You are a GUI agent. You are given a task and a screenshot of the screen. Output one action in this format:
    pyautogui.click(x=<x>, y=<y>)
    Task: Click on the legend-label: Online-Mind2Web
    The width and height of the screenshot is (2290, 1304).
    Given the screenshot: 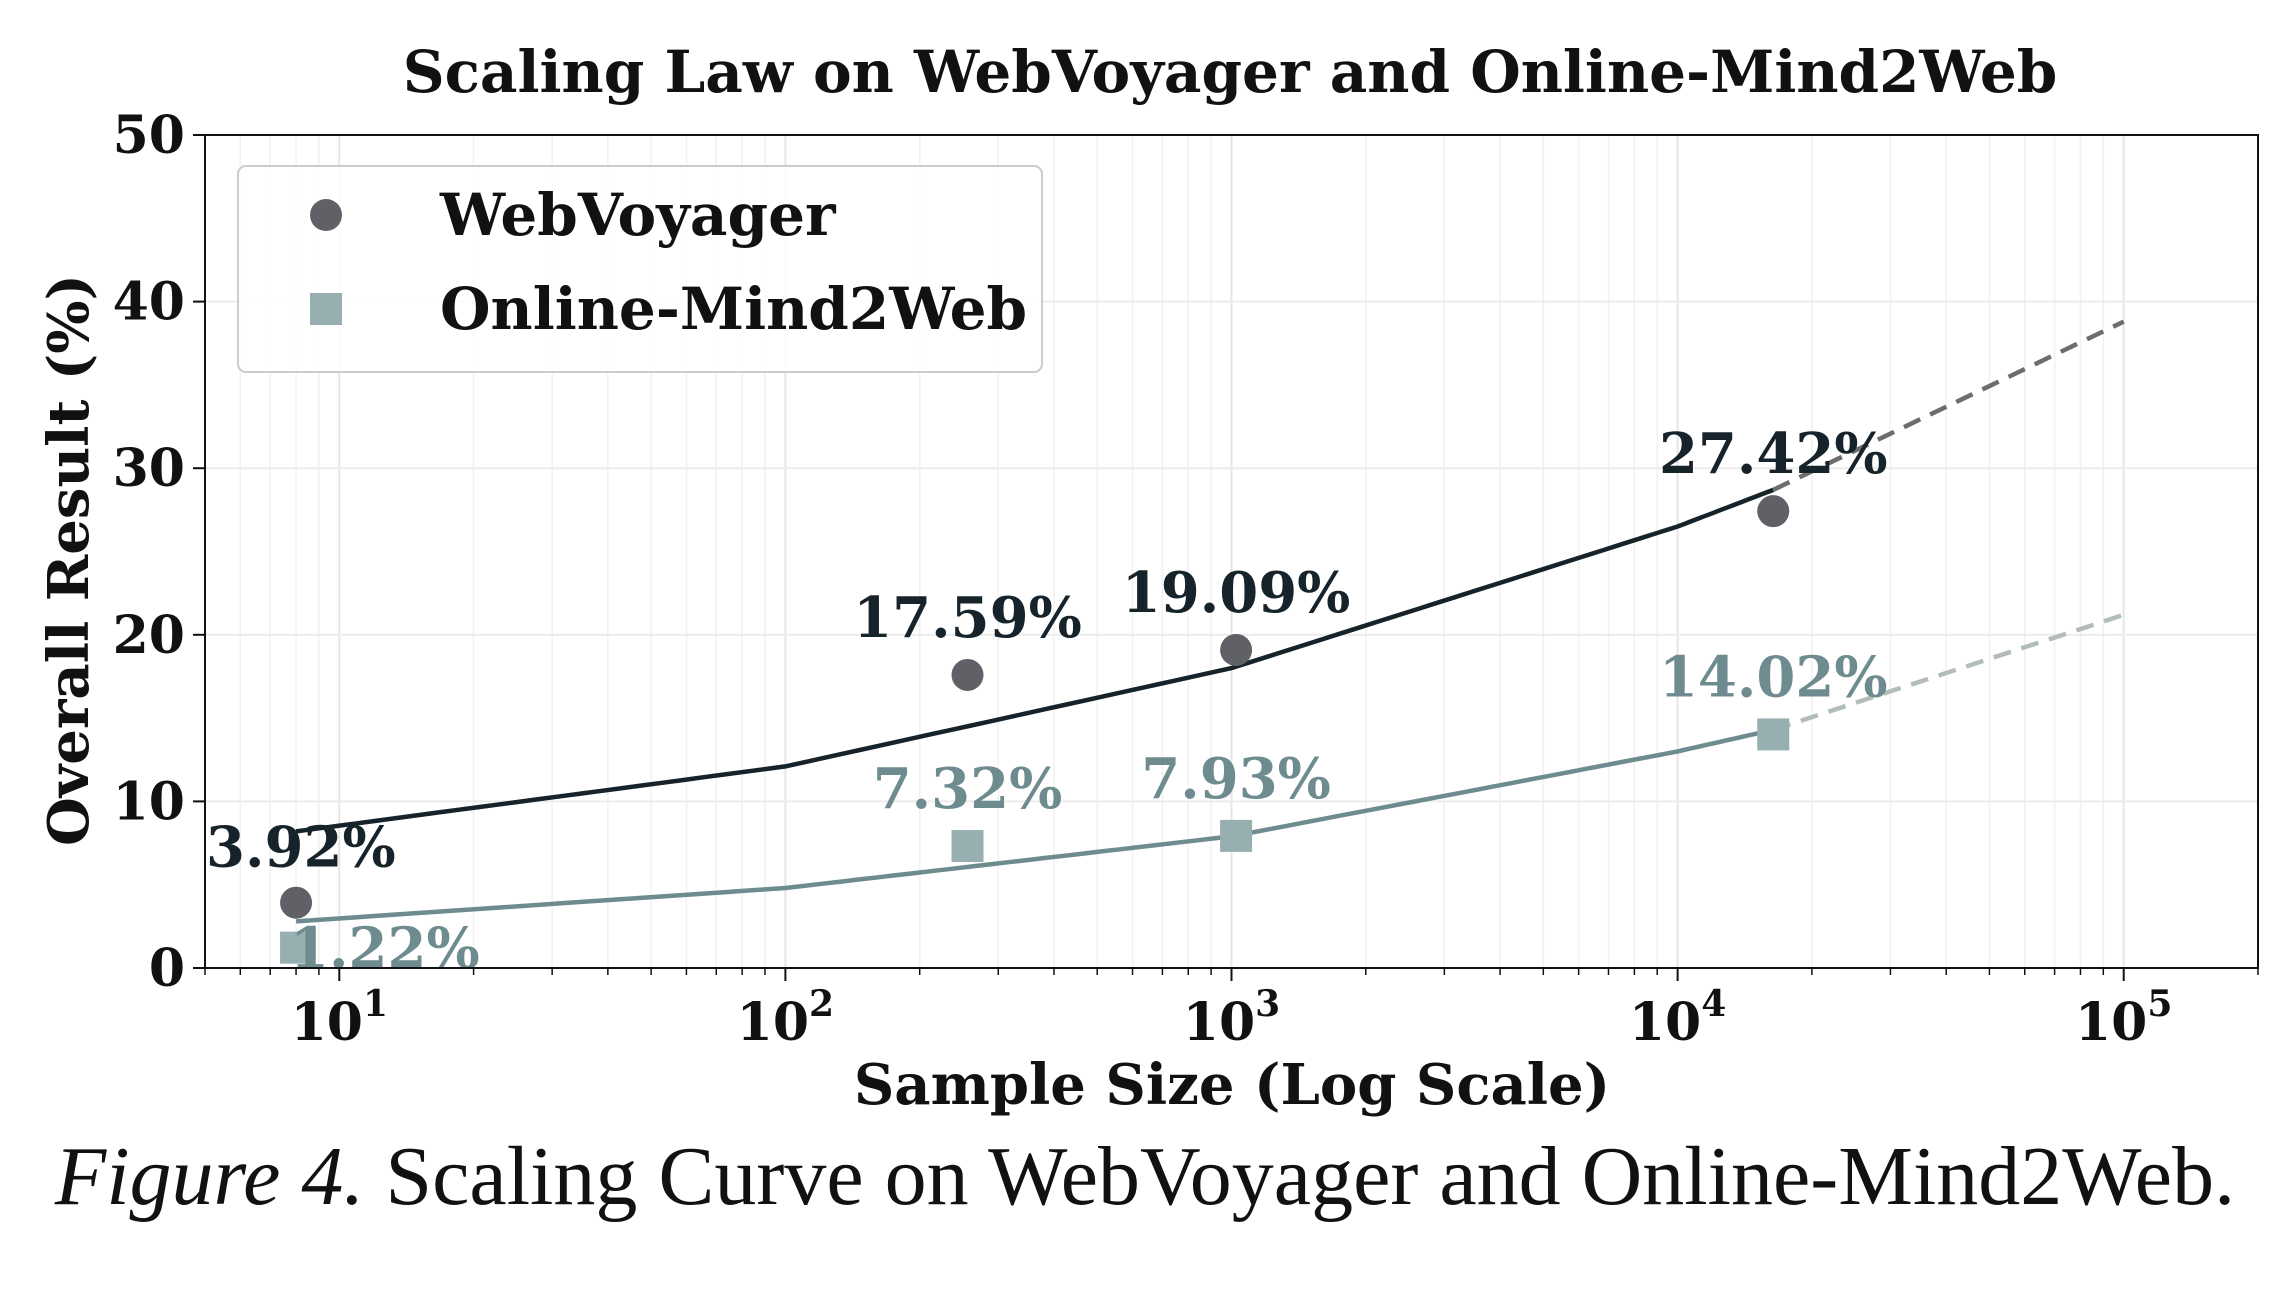 What is the action you would take?
    pyautogui.click(x=733, y=309)
    